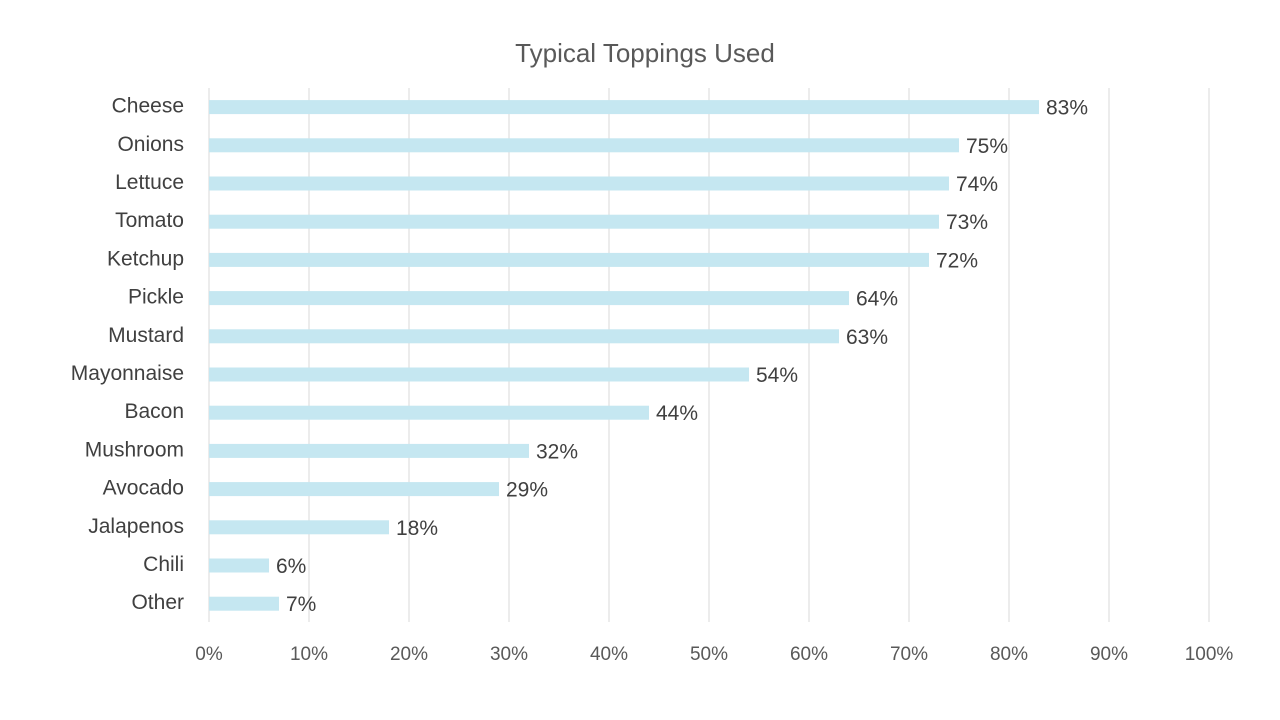  Describe the element at coordinates (1009, 654) in the screenshot. I see `x-tick-label: 80%` at that location.